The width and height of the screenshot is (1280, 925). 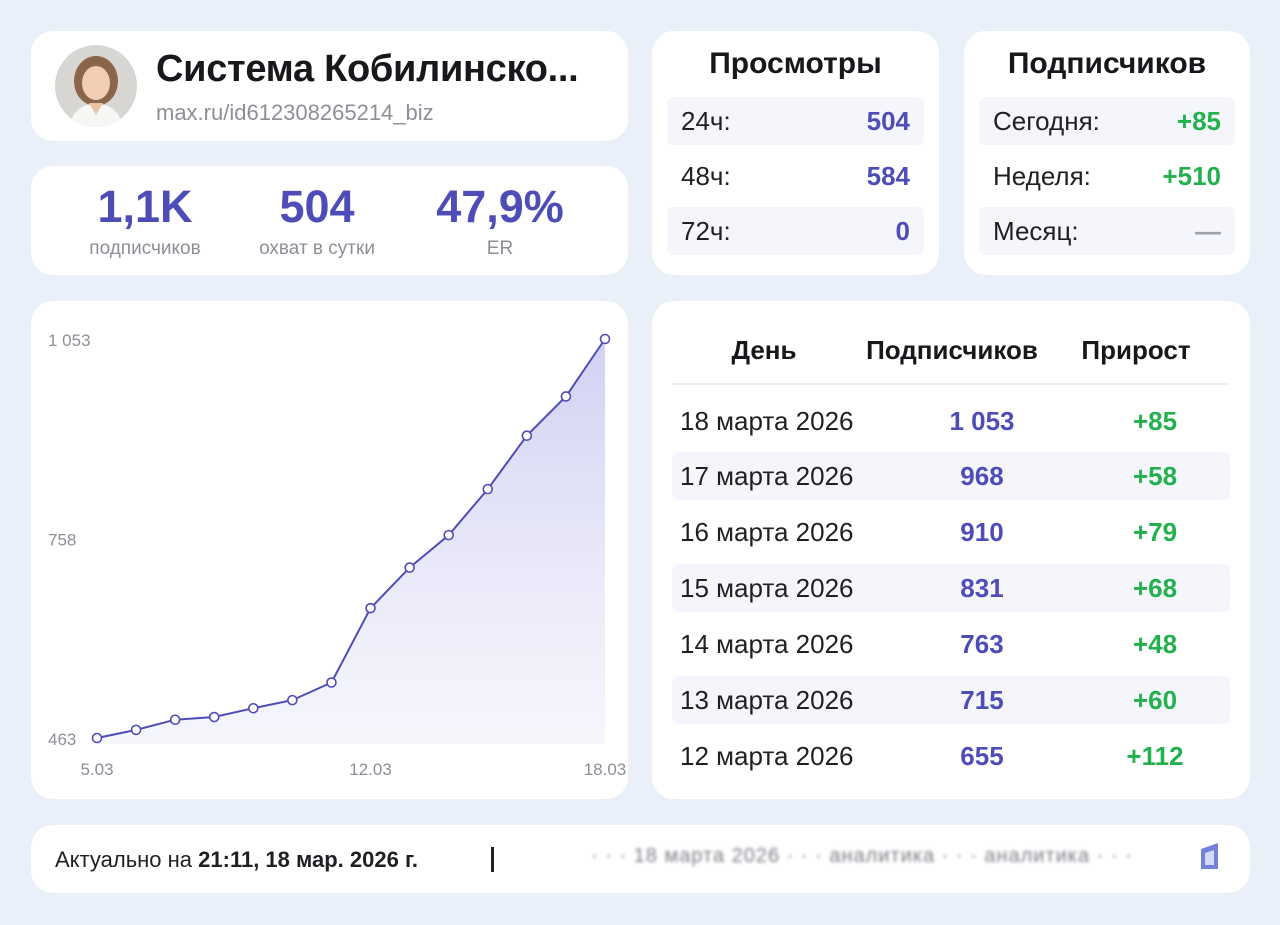 I want to click on column-header-subscribers: Подписчиков, so click(x=952, y=350).